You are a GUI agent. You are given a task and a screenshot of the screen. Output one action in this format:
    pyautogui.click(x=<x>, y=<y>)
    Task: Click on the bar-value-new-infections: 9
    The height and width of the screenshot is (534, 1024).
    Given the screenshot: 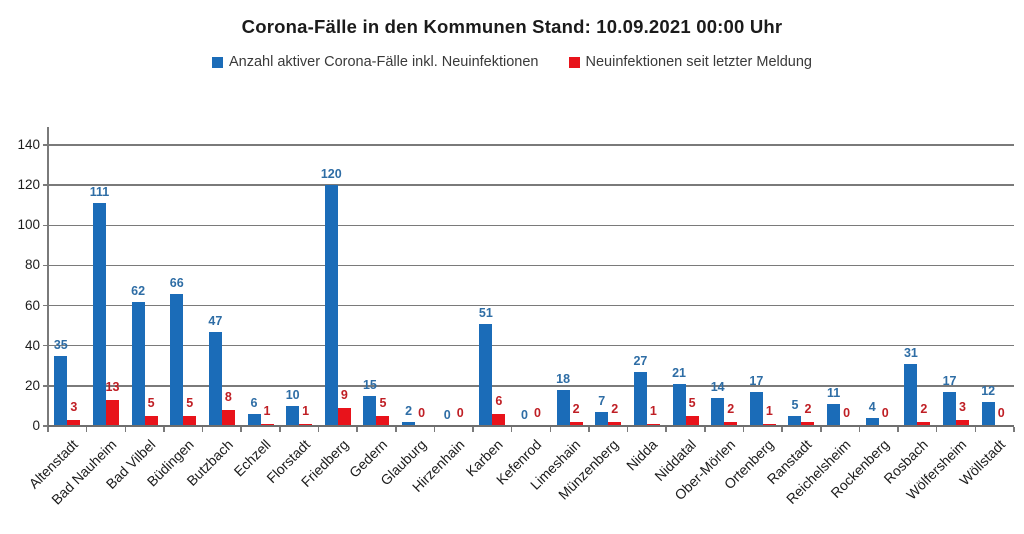 What is the action you would take?
    pyautogui.click(x=344, y=394)
    